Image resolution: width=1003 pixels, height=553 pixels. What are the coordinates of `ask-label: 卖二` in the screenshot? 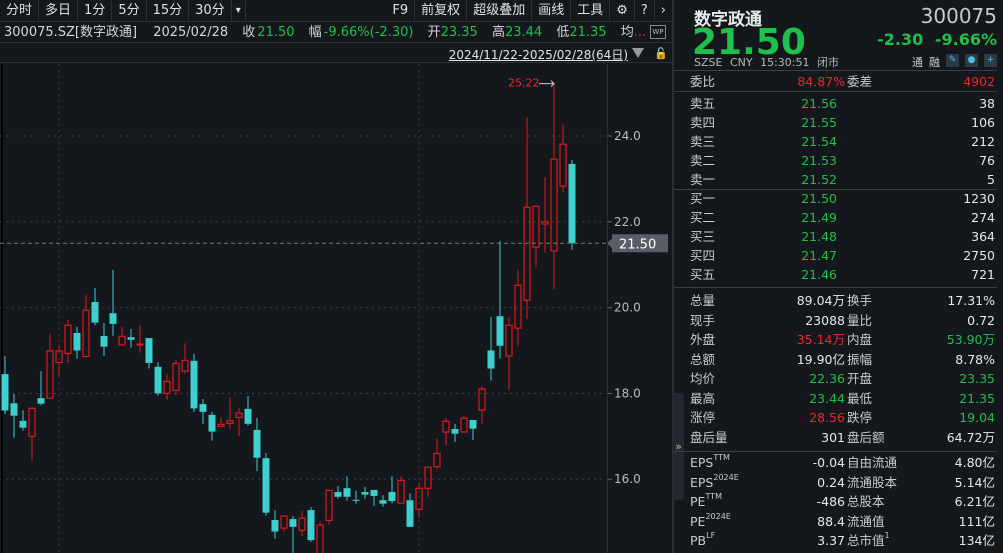 It's located at (703, 160).